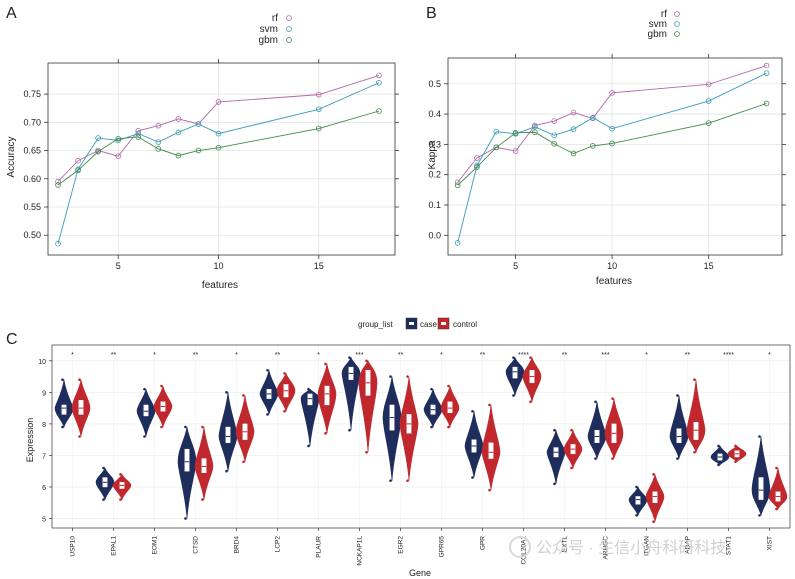 The height and width of the screenshot is (579, 795). What do you see at coordinates (319, 547) in the screenshot?
I see `panel-c-gene-label: PLAUR` at bounding box center [319, 547].